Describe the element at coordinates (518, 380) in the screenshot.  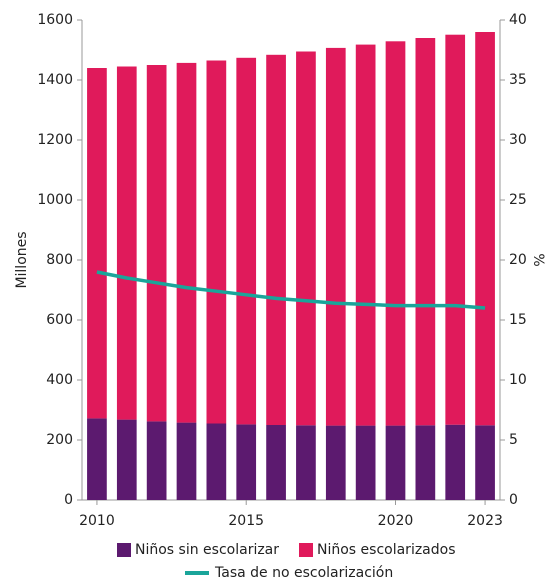
I see `y2-tick-label: 10` at that location.